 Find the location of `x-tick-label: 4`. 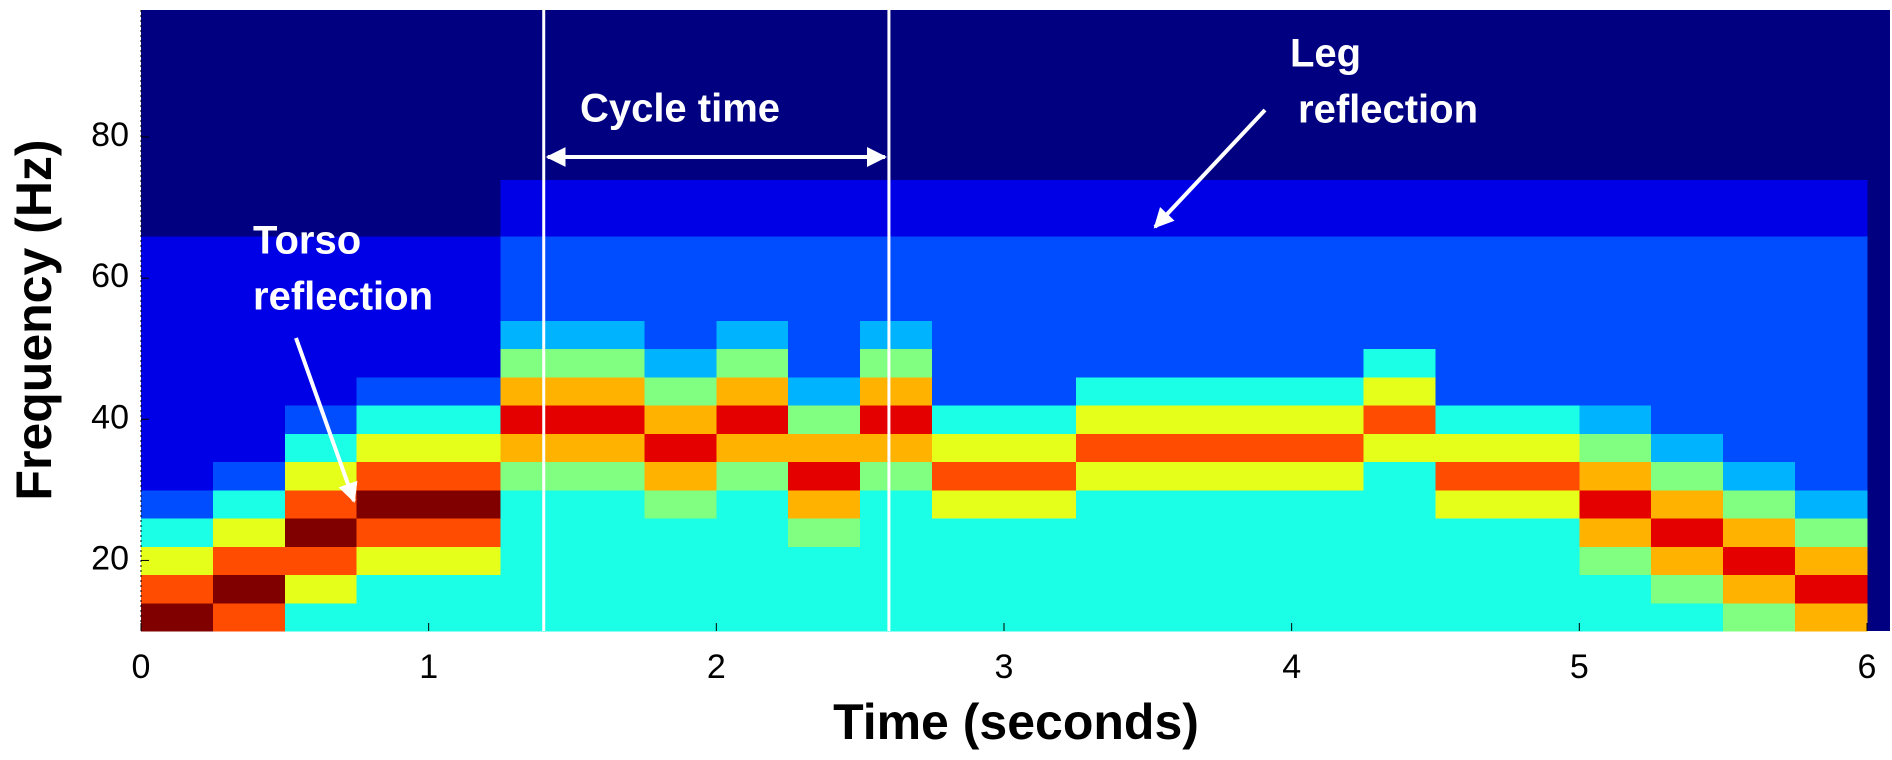

x-tick-label: 4 is located at coordinates (1291, 667).